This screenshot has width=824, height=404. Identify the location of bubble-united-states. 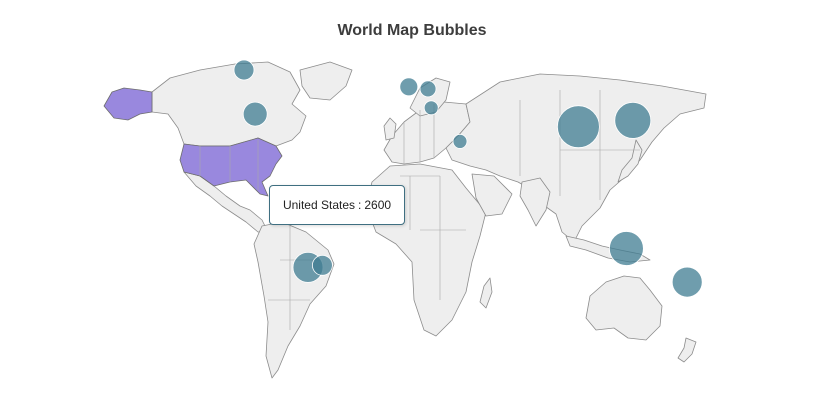
(255, 114).